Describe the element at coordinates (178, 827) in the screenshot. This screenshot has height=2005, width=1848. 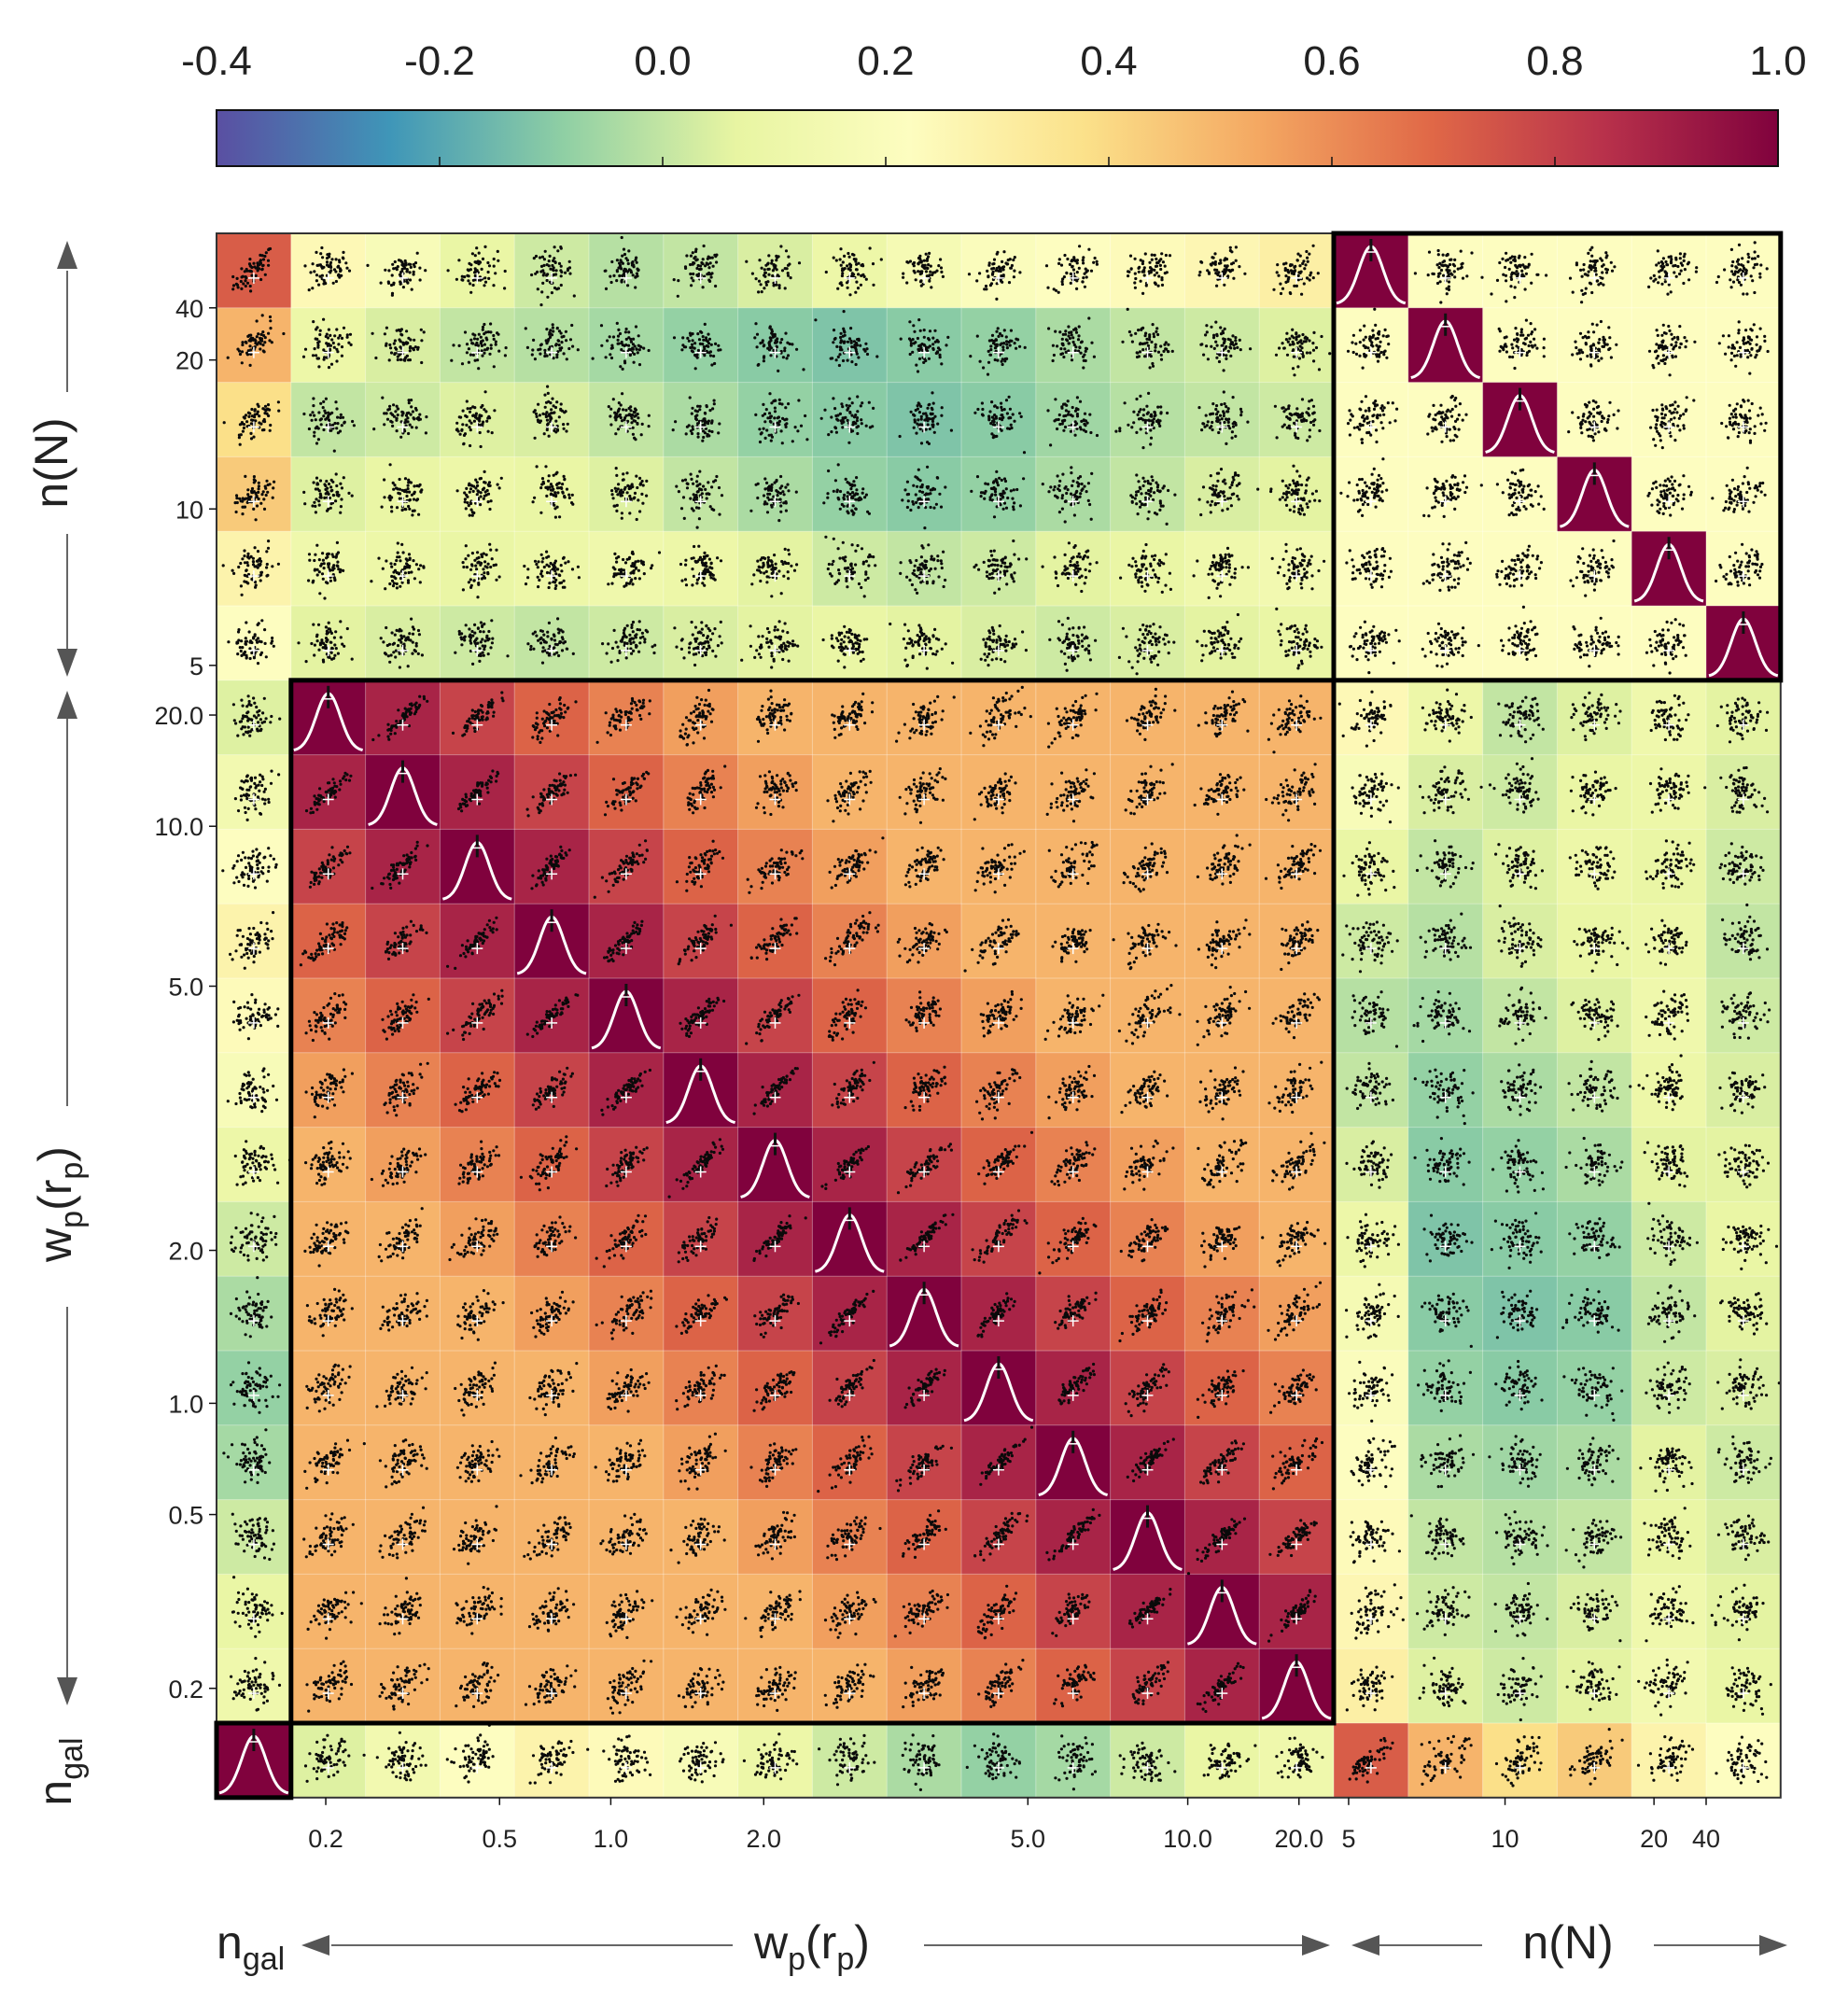
I see `y-tick-label-wp: 10.0` at that location.